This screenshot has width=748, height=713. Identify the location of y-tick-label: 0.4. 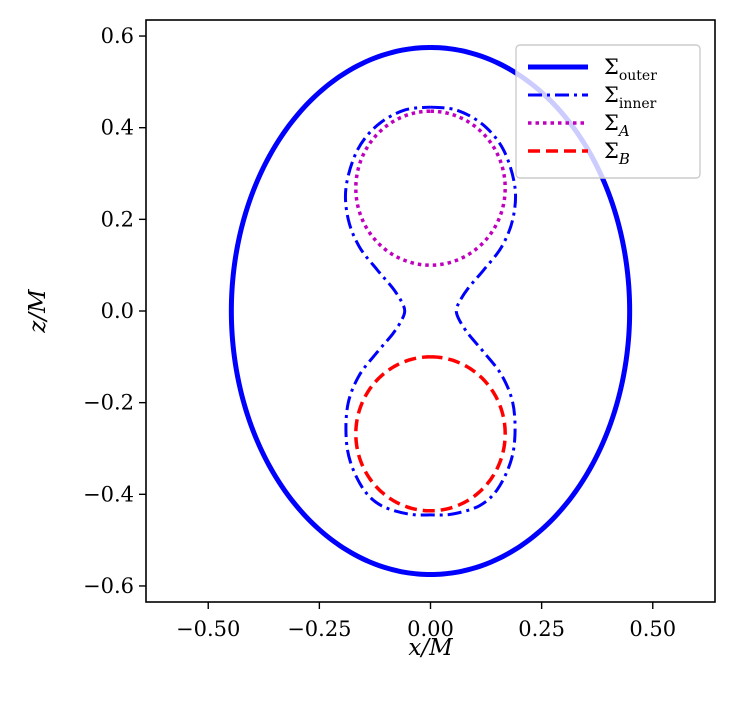
(117, 128).